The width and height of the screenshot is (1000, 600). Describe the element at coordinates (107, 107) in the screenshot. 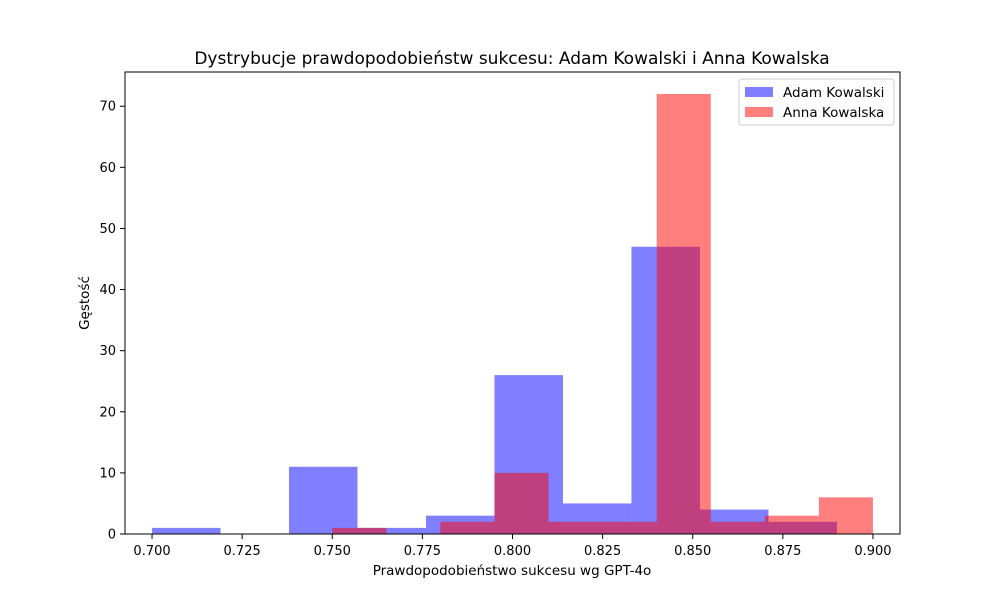

I see `y-tick-label: 70` at that location.